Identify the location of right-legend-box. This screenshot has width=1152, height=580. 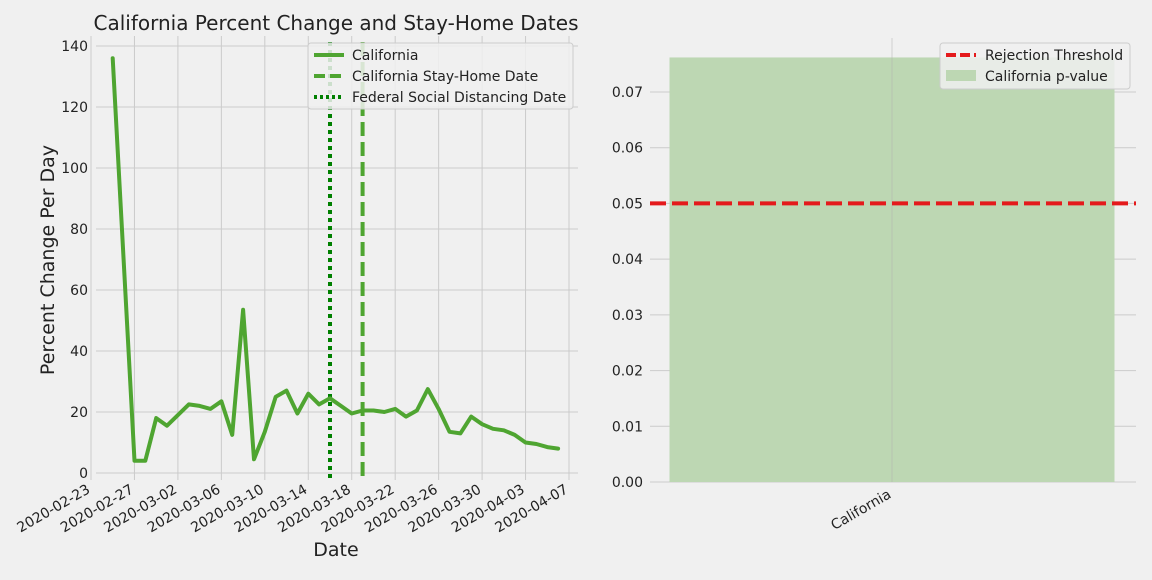
(1035, 66).